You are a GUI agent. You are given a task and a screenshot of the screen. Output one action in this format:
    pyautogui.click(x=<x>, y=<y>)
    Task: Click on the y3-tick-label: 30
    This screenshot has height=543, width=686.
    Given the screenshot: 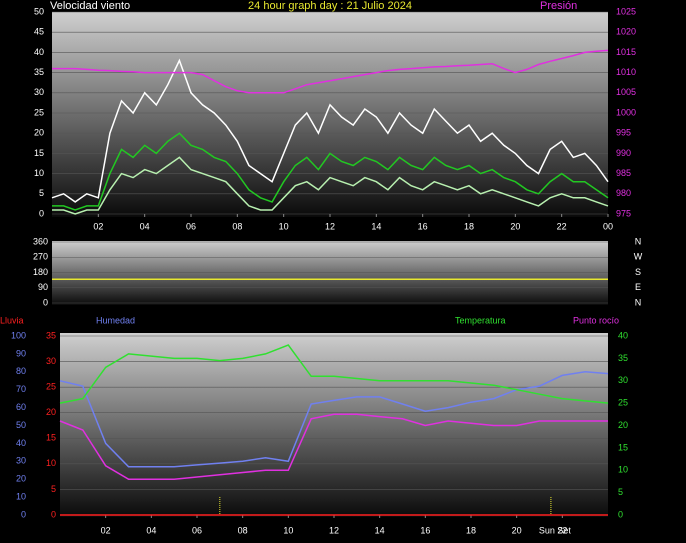 What is the action you would take?
    pyautogui.click(x=21, y=461)
    